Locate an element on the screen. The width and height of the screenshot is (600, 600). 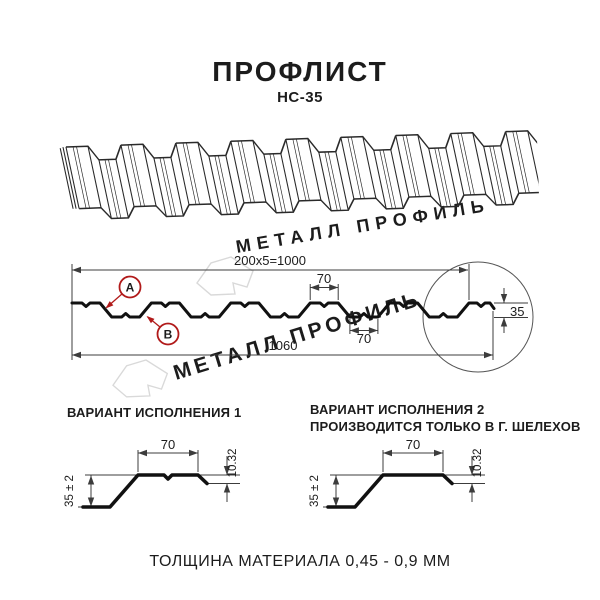
sheet-3d-view is located at coordinates (299, 174).